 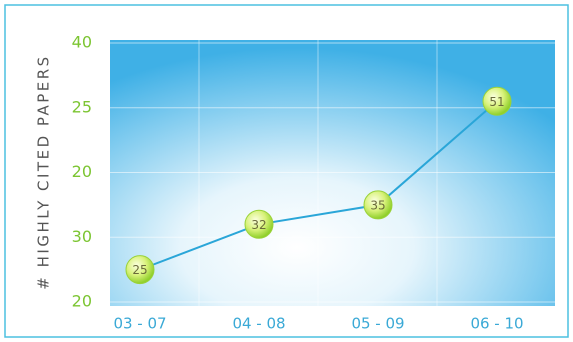 What do you see at coordinates (258, 324) in the screenshot?
I see `x-tick-label: 04 - 08` at bounding box center [258, 324].